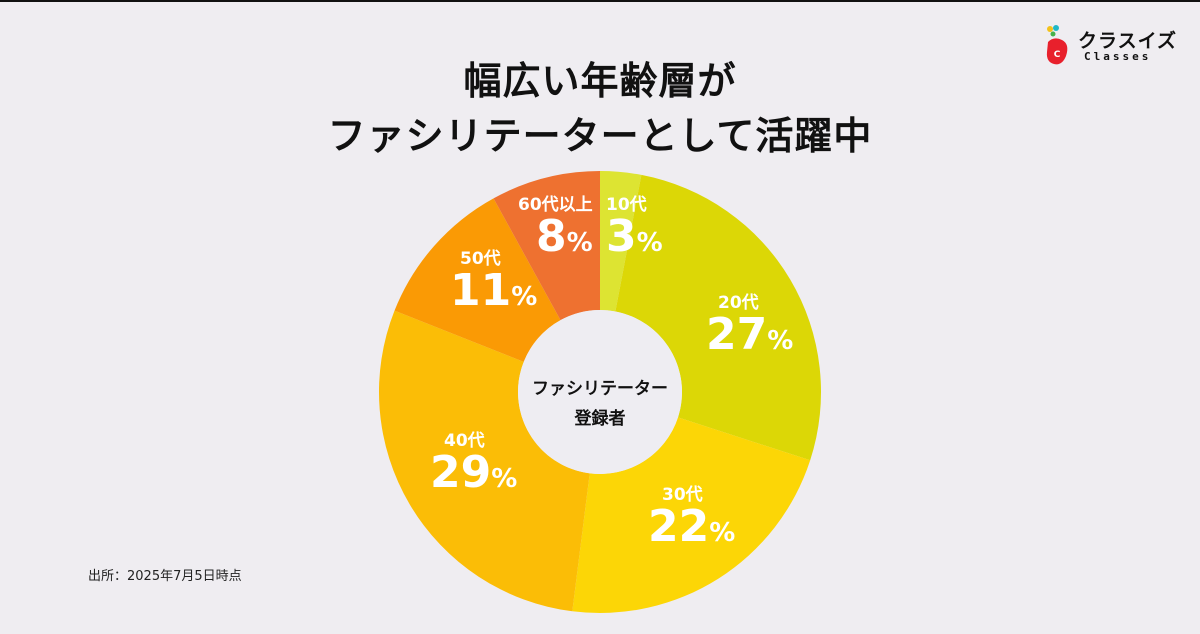  What do you see at coordinates (1118, 56) in the screenshot?
I see `logo-sub: Classes` at bounding box center [1118, 56].